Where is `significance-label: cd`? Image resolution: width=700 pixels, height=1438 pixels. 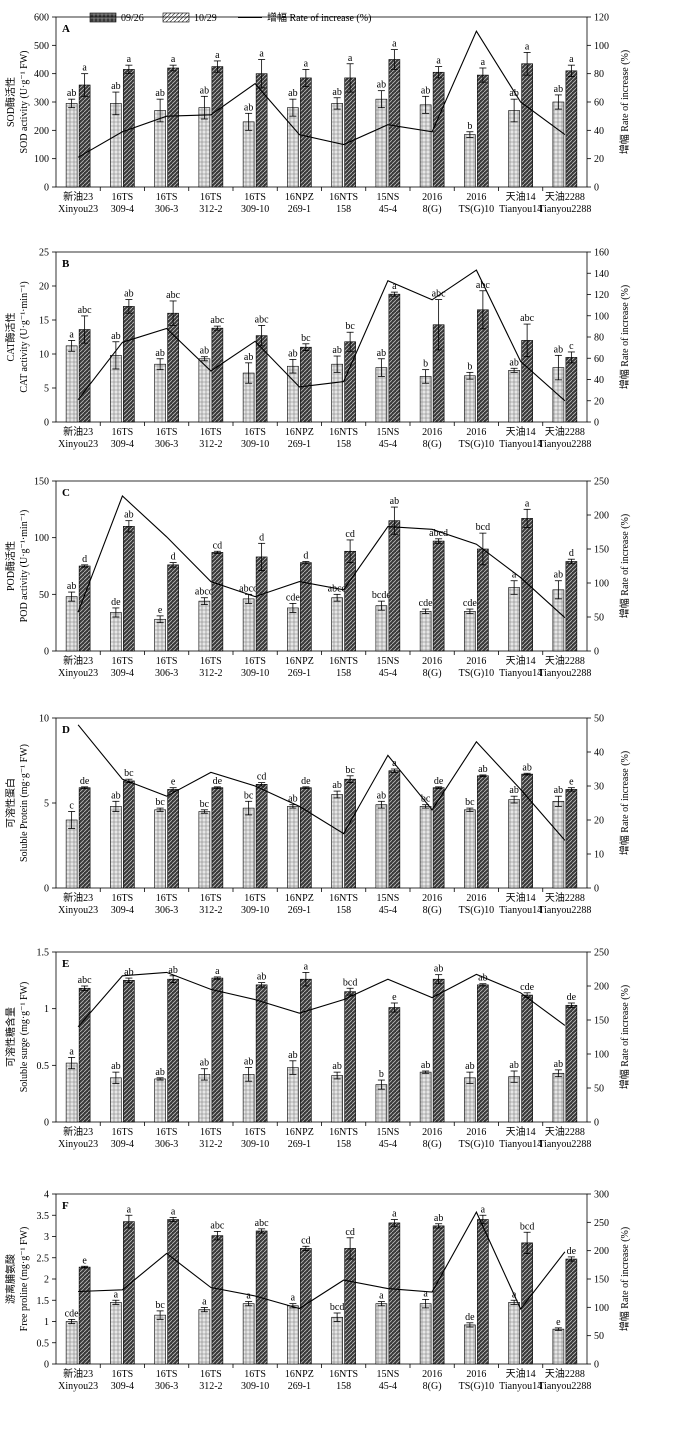
significance-label: cd is located at coordinates (349, 1232).